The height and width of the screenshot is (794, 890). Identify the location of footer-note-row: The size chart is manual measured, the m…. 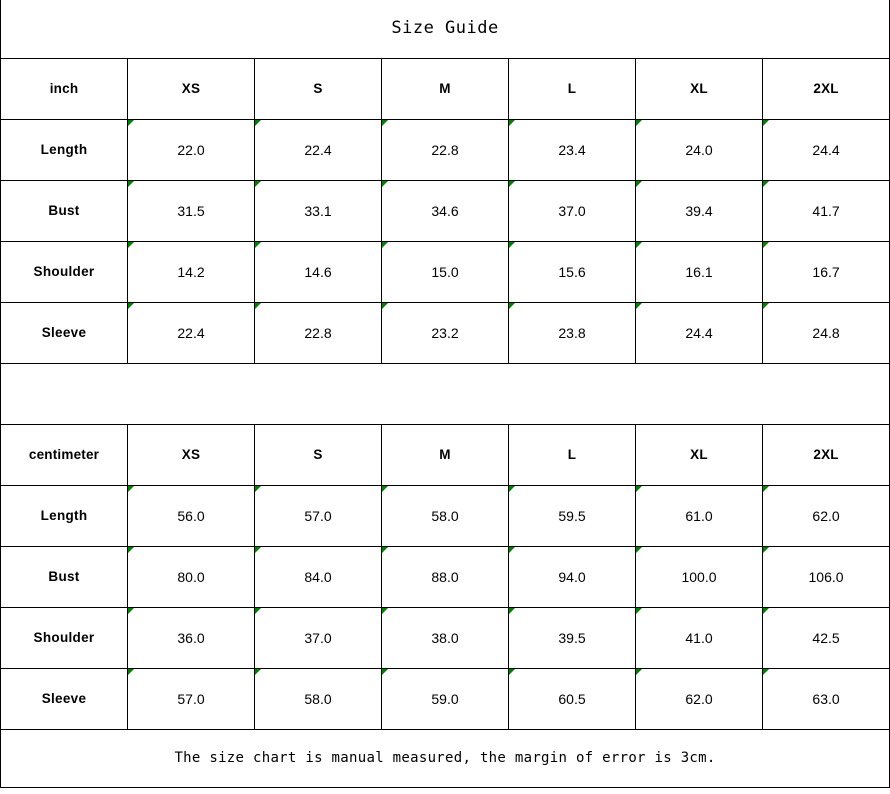
(445, 758).